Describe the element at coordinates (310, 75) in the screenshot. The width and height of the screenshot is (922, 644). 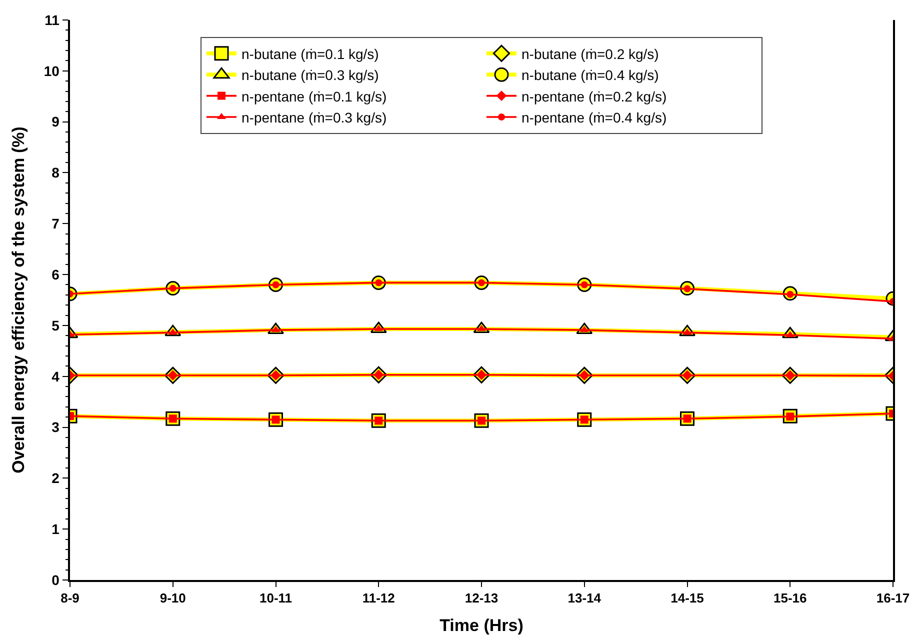
I see `legend-label: n-butane (ṁ=0.3 kg/s)` at that location.